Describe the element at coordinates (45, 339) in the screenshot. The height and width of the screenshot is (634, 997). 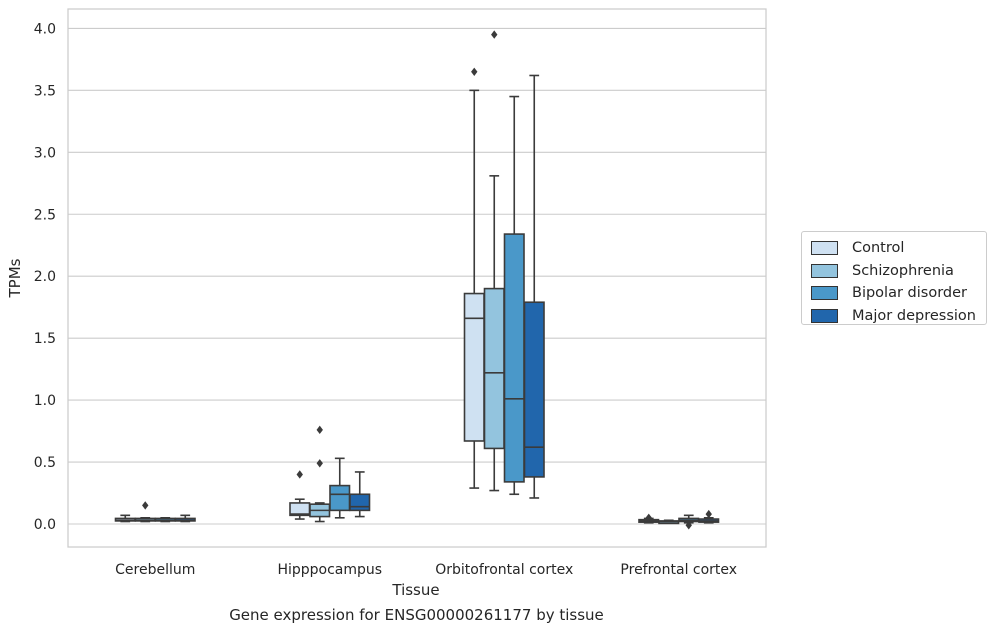
I see `y-tick-label: 1.5` at that location.